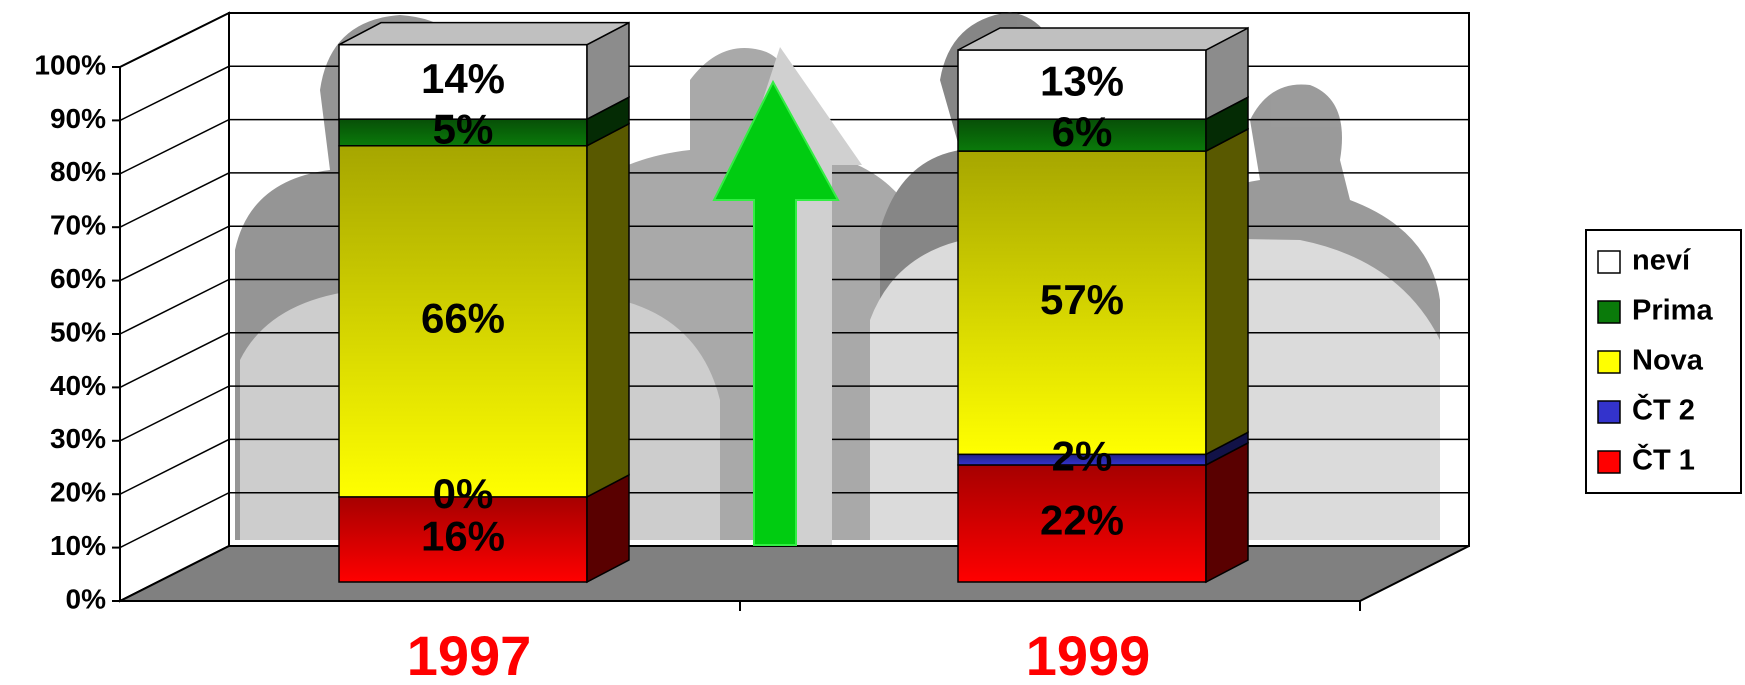  I want to click on y-tick-label: 40%, so click(78, 385).